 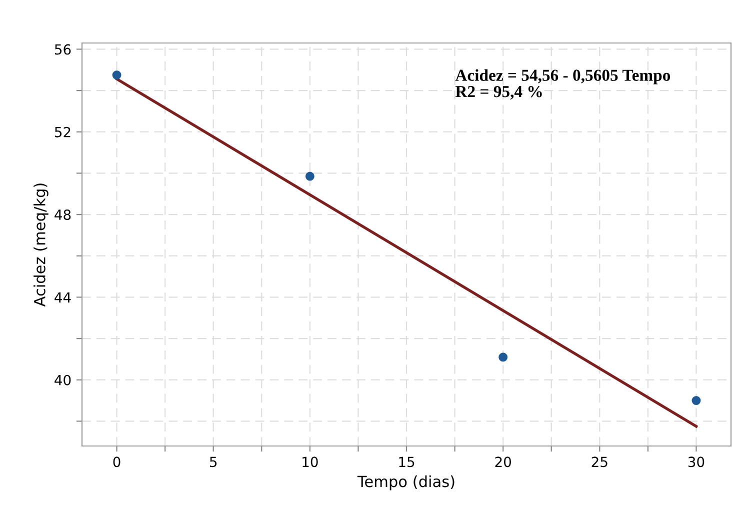 I want to click on x-tick-label: 30, so click(x=696, y=462).